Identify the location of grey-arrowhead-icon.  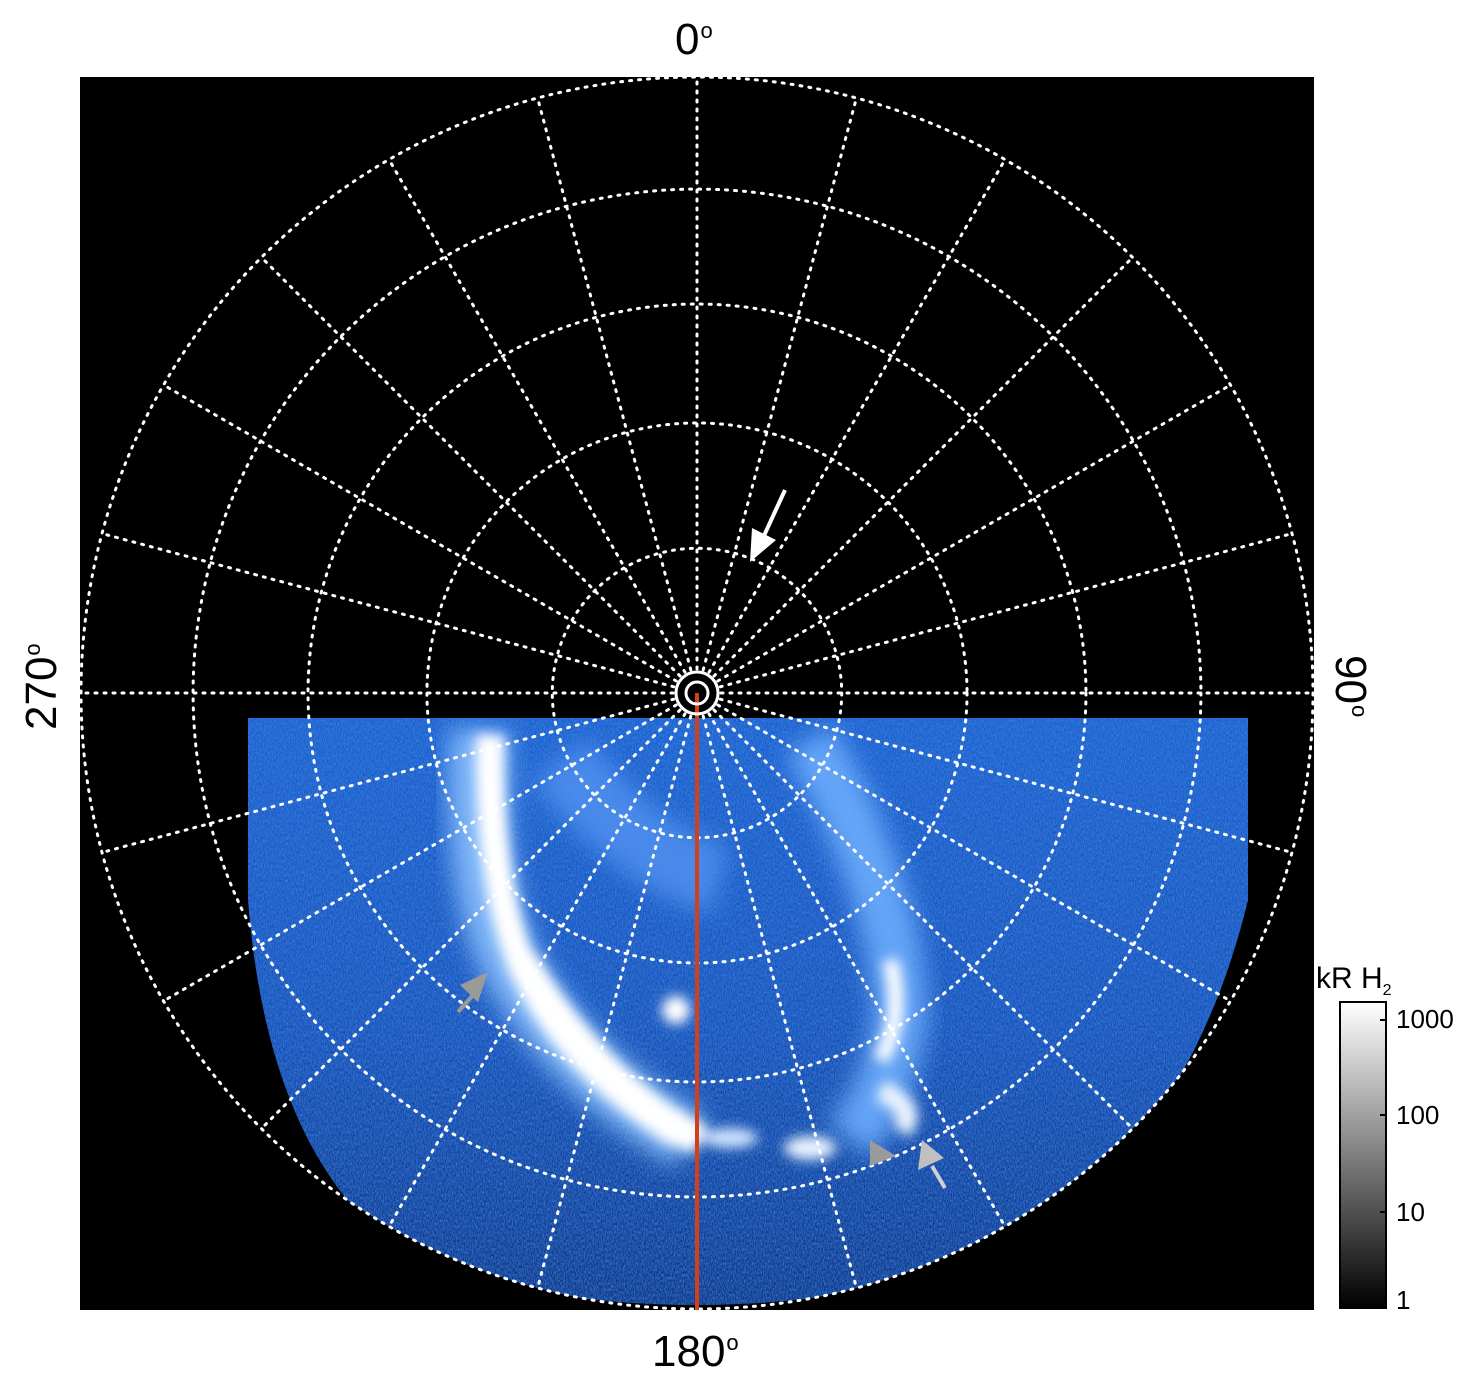
(883, 1153).